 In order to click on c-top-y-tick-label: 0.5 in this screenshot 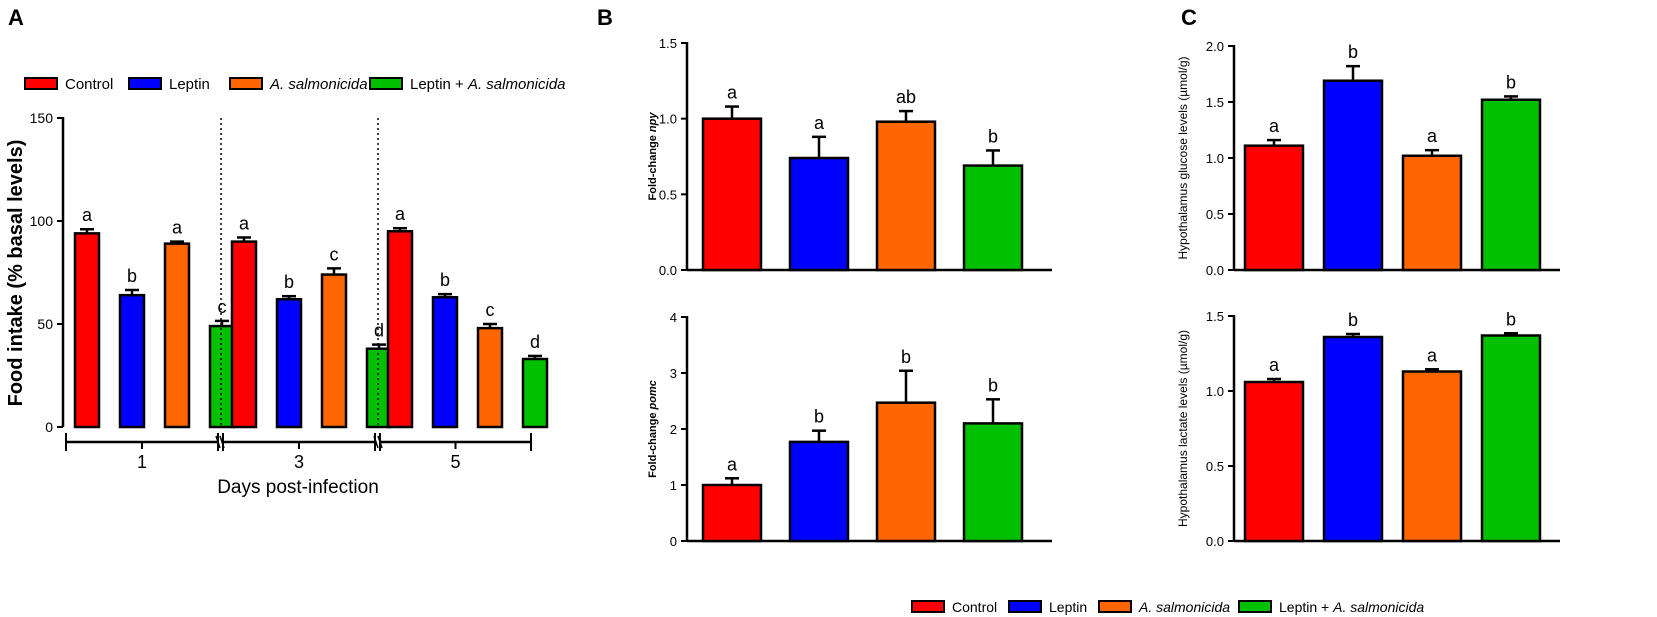, I will do `click(1215, 214)`.